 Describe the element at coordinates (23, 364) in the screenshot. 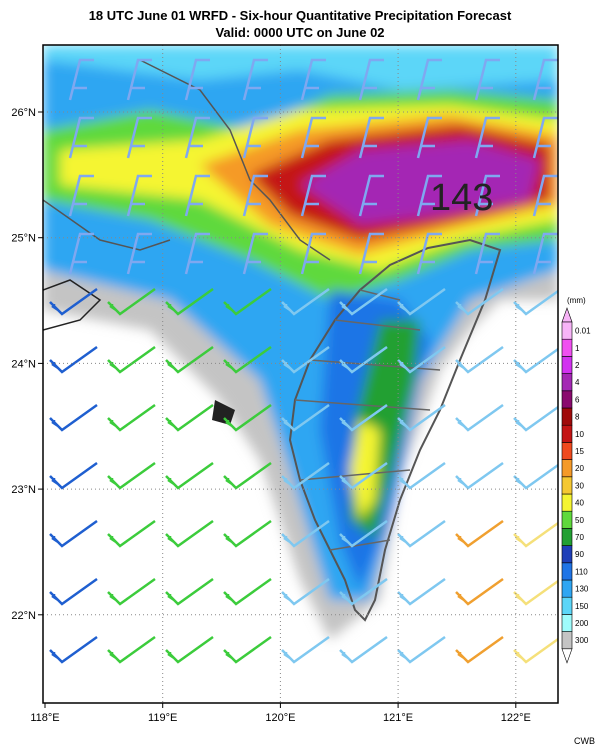

I see `lat-label: 24°N` at that location.